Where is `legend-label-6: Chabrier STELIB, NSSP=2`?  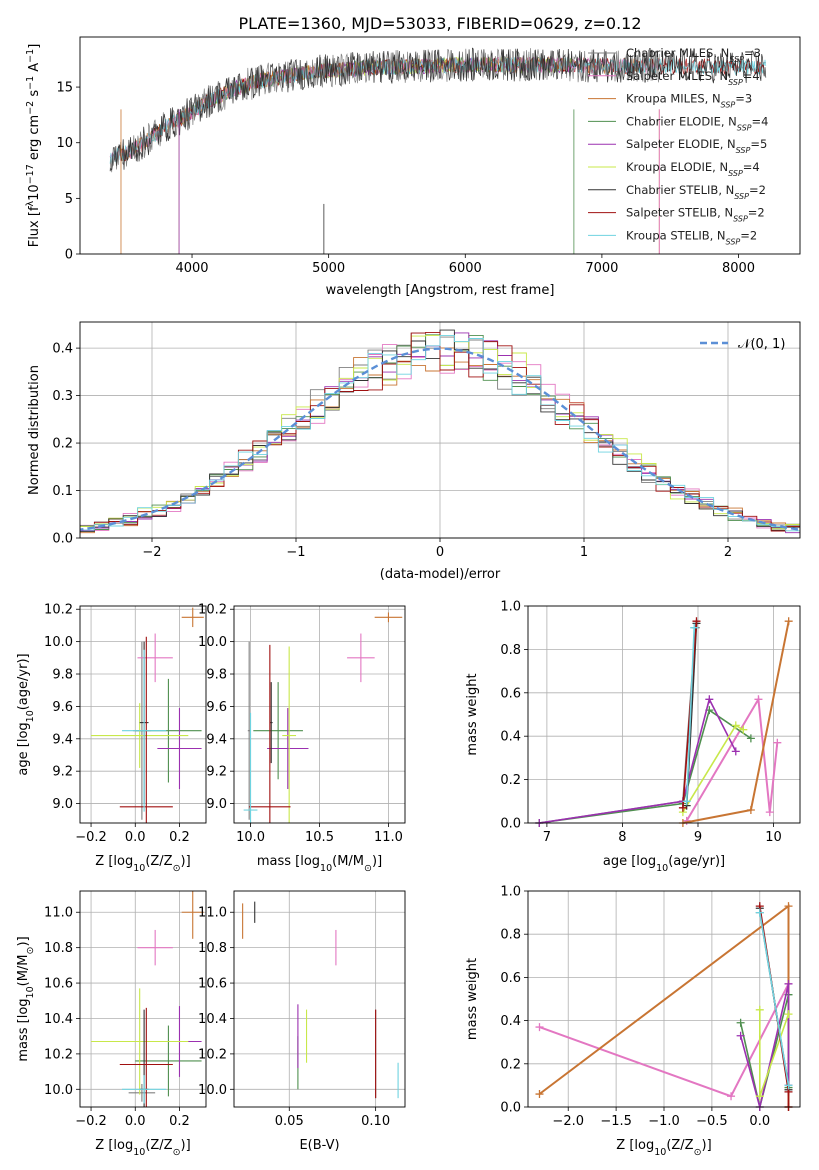 legend-label-6: Chabrier STELIB, NSSP=2 is located at coordinates (696, 192).